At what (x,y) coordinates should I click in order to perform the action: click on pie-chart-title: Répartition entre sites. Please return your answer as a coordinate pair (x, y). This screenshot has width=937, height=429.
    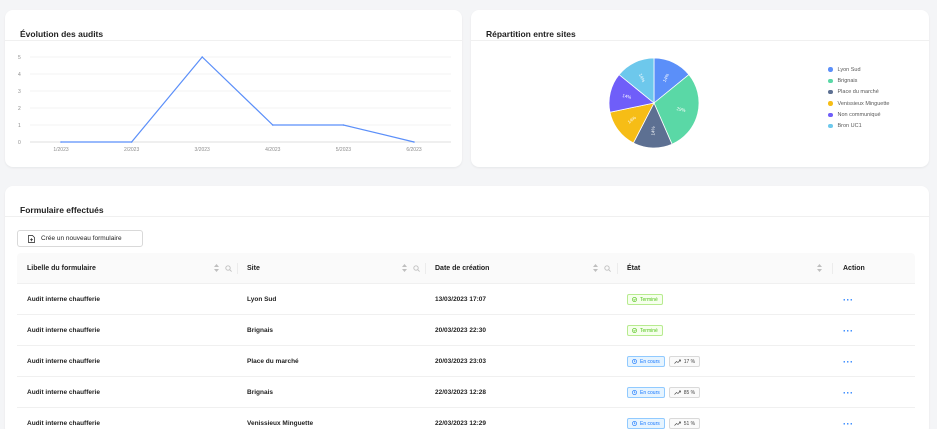
    Looking at the image, I should click on (531, 34).